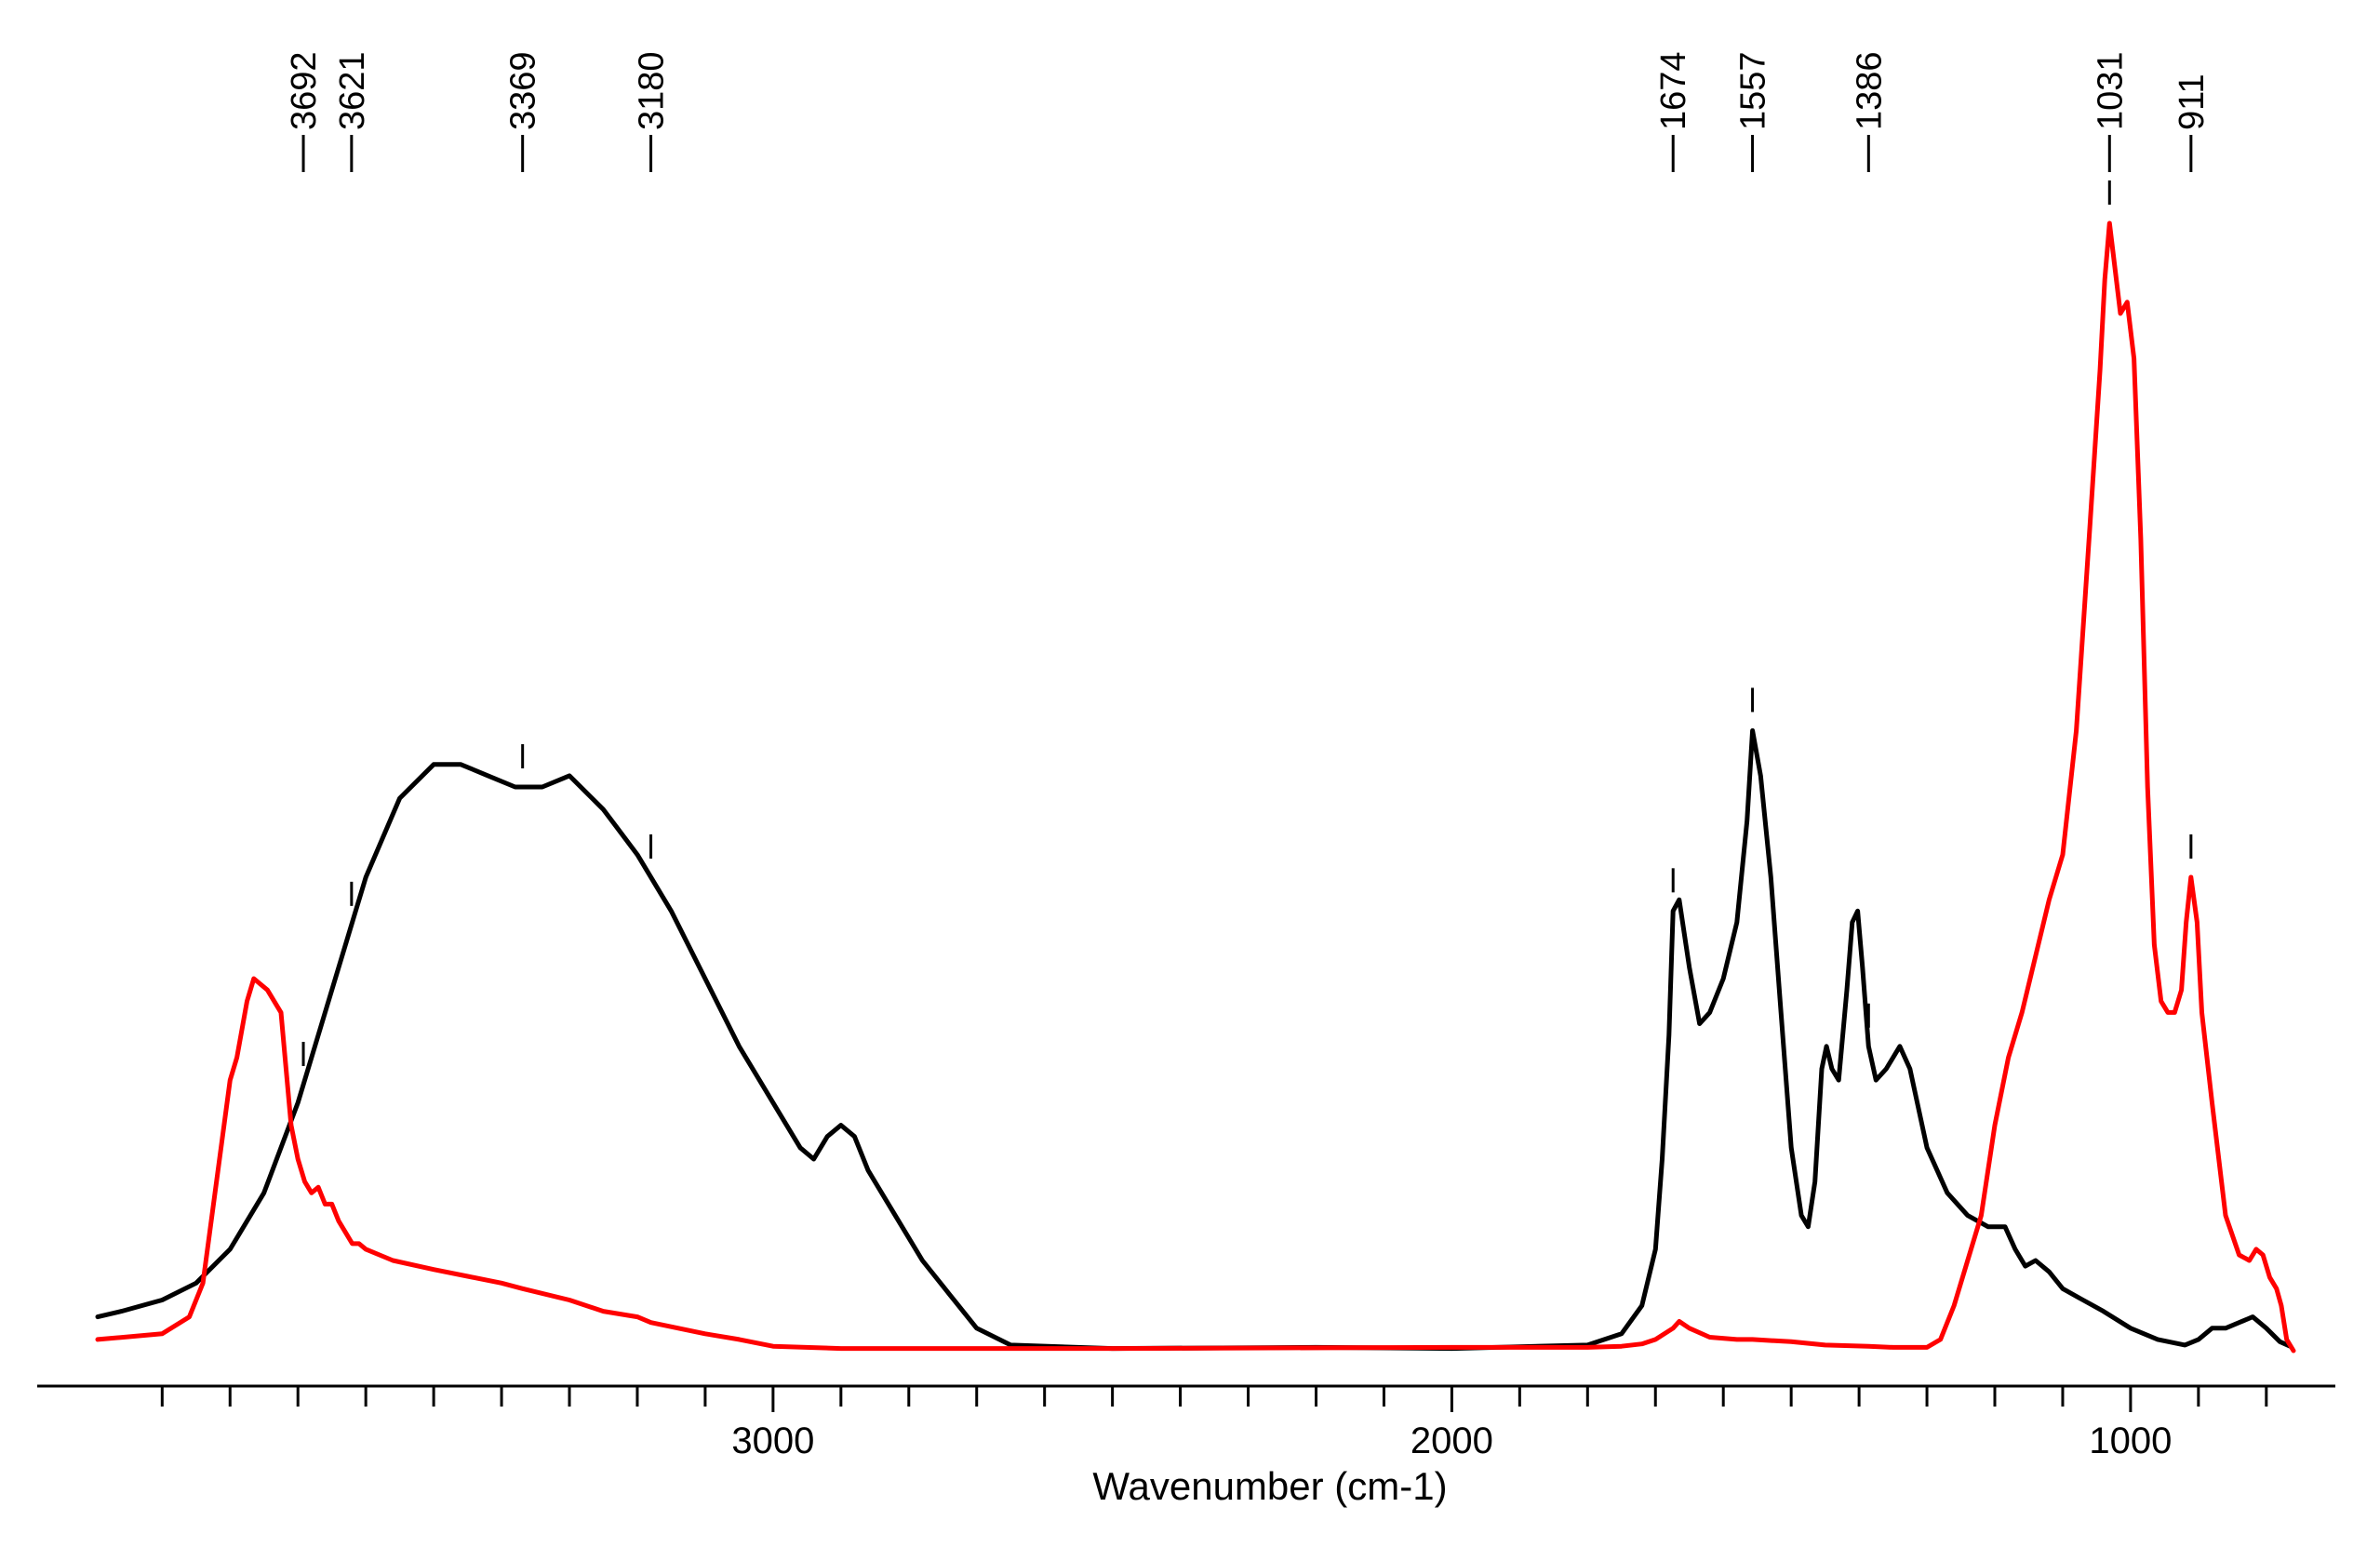  I want to click on x-tick-label: 2000, so click(1452, 1440).